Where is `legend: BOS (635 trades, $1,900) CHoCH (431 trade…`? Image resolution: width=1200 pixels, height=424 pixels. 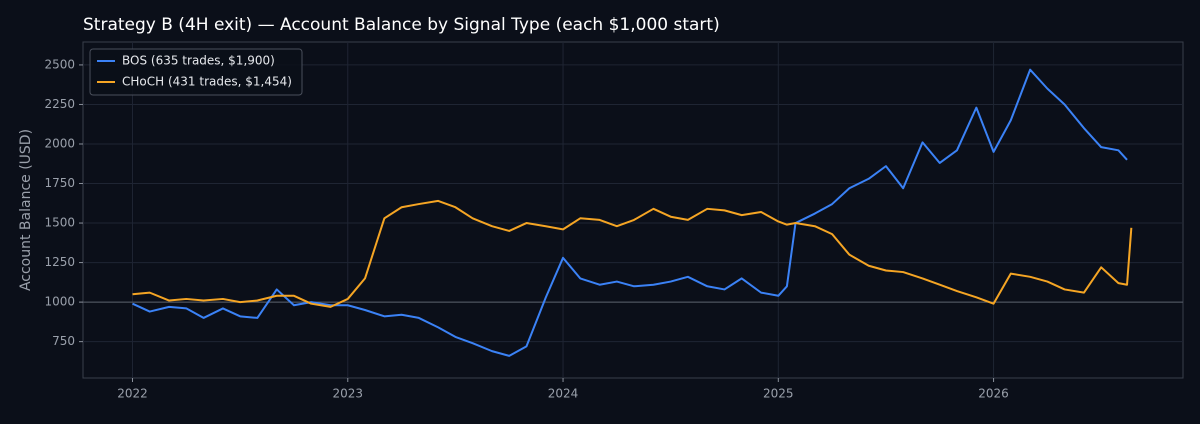
legend: BOS (635 trades, $1,900) CHoCH (431 trade… is located at coordinates (196, 72).